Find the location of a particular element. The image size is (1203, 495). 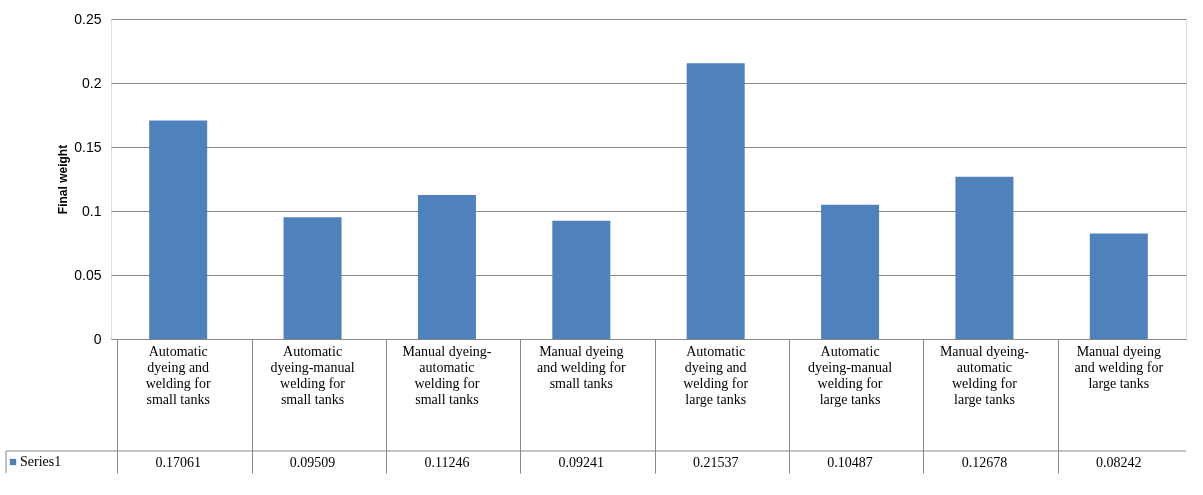

y-tick-label: 0 is located at coordinates (97, 338).